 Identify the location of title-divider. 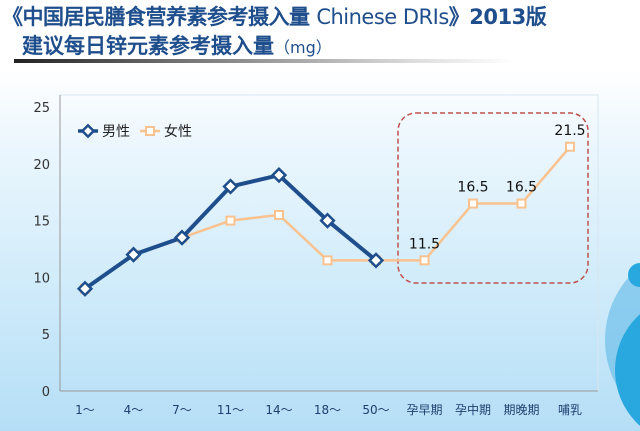
(264, 61).